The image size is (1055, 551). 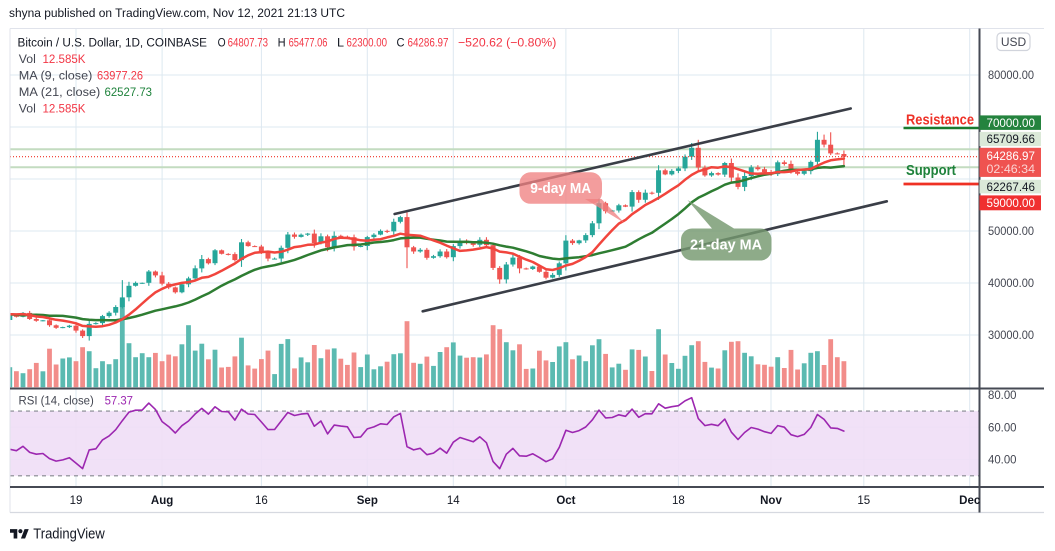 I want to click on svg-text: 15, so click(x=863, y=501).